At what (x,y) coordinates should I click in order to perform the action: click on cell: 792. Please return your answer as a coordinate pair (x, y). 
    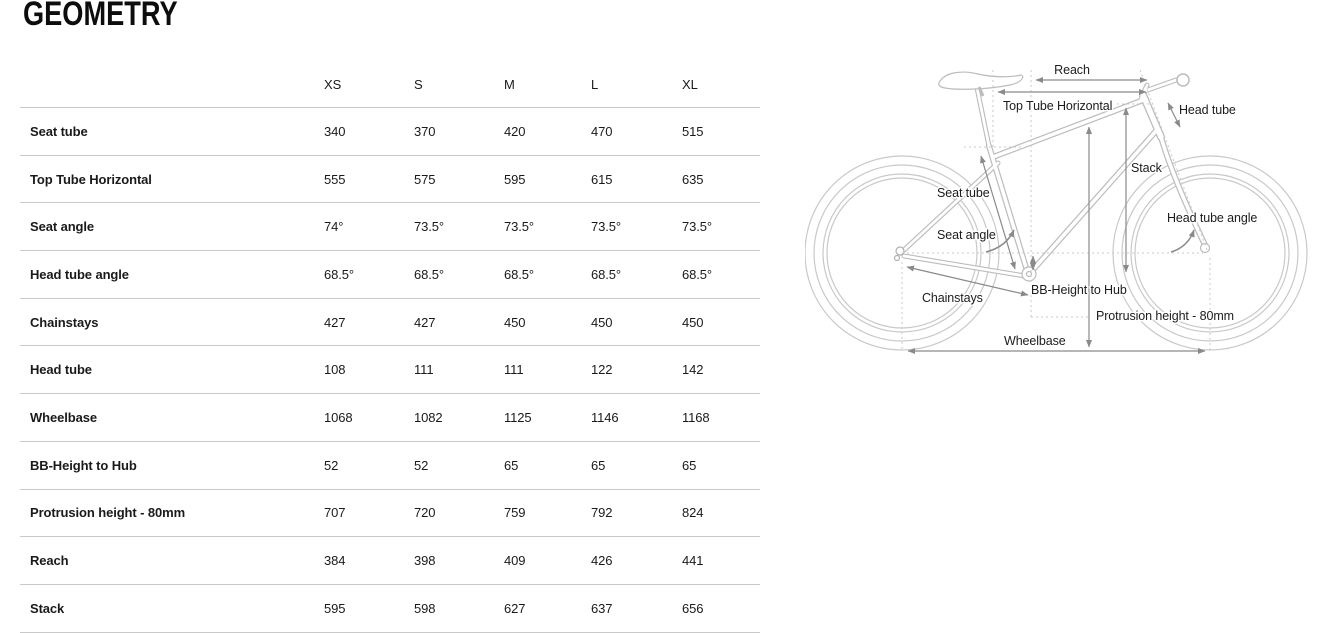
    Looking at the image, I should click on (602, 513).